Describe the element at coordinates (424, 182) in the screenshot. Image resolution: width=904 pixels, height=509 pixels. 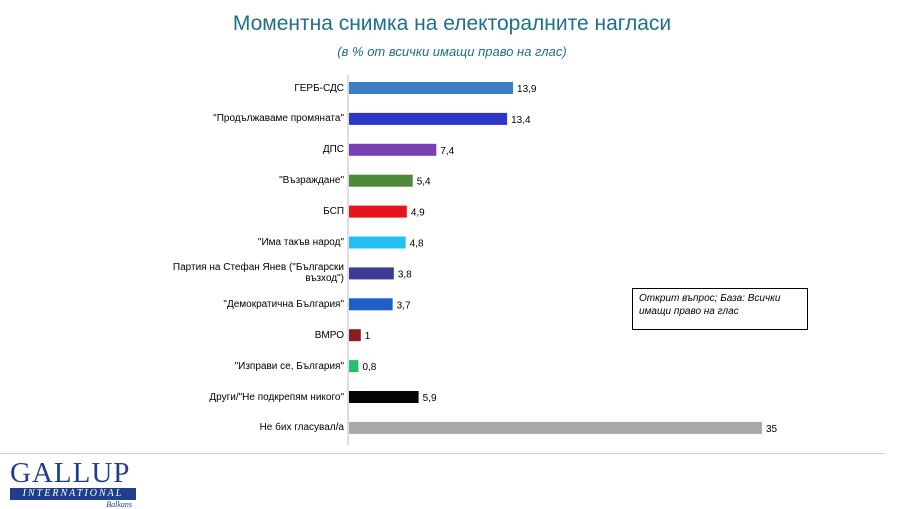
I see `bar-value-label: 5,4` at that location.